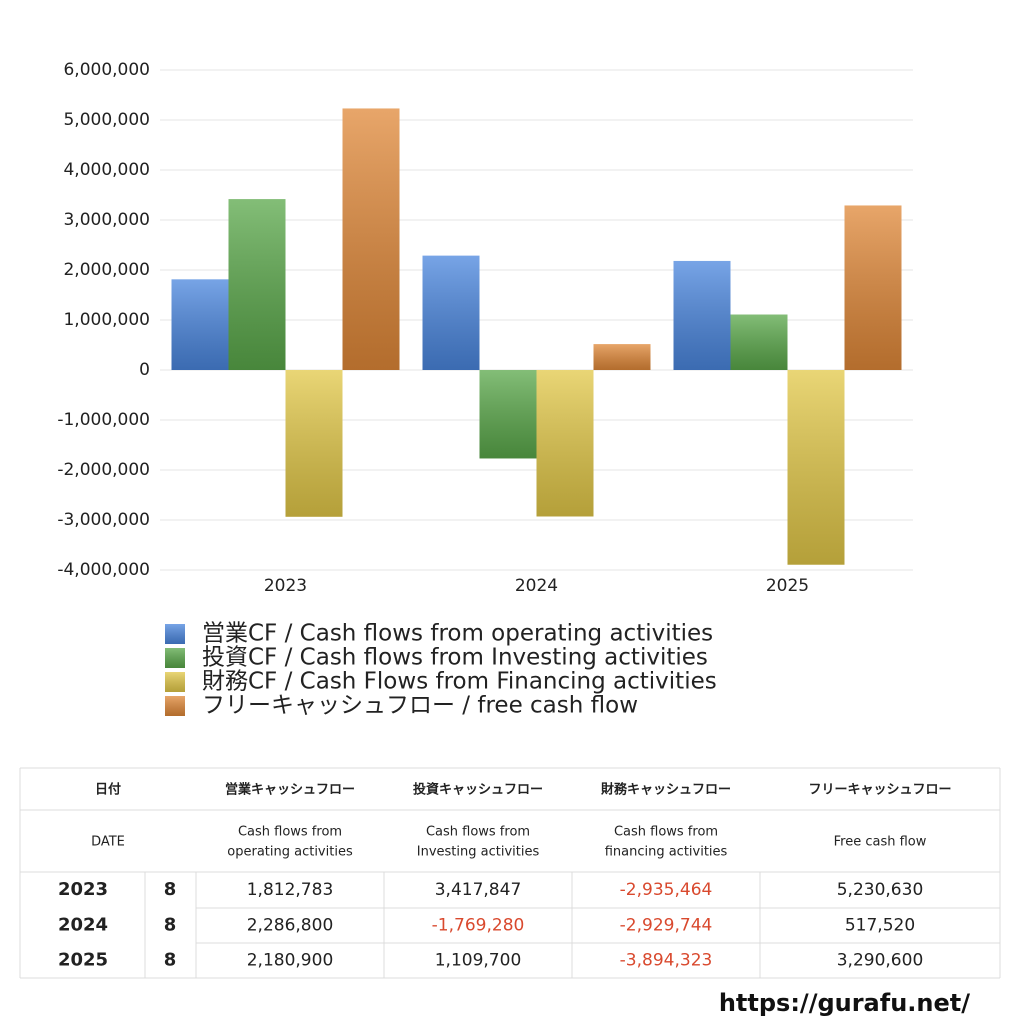  What do you see at coordinates (880, 890) in the screenshot?
I see `table-cell: 5,230,630` at bounding box center [880, 890].